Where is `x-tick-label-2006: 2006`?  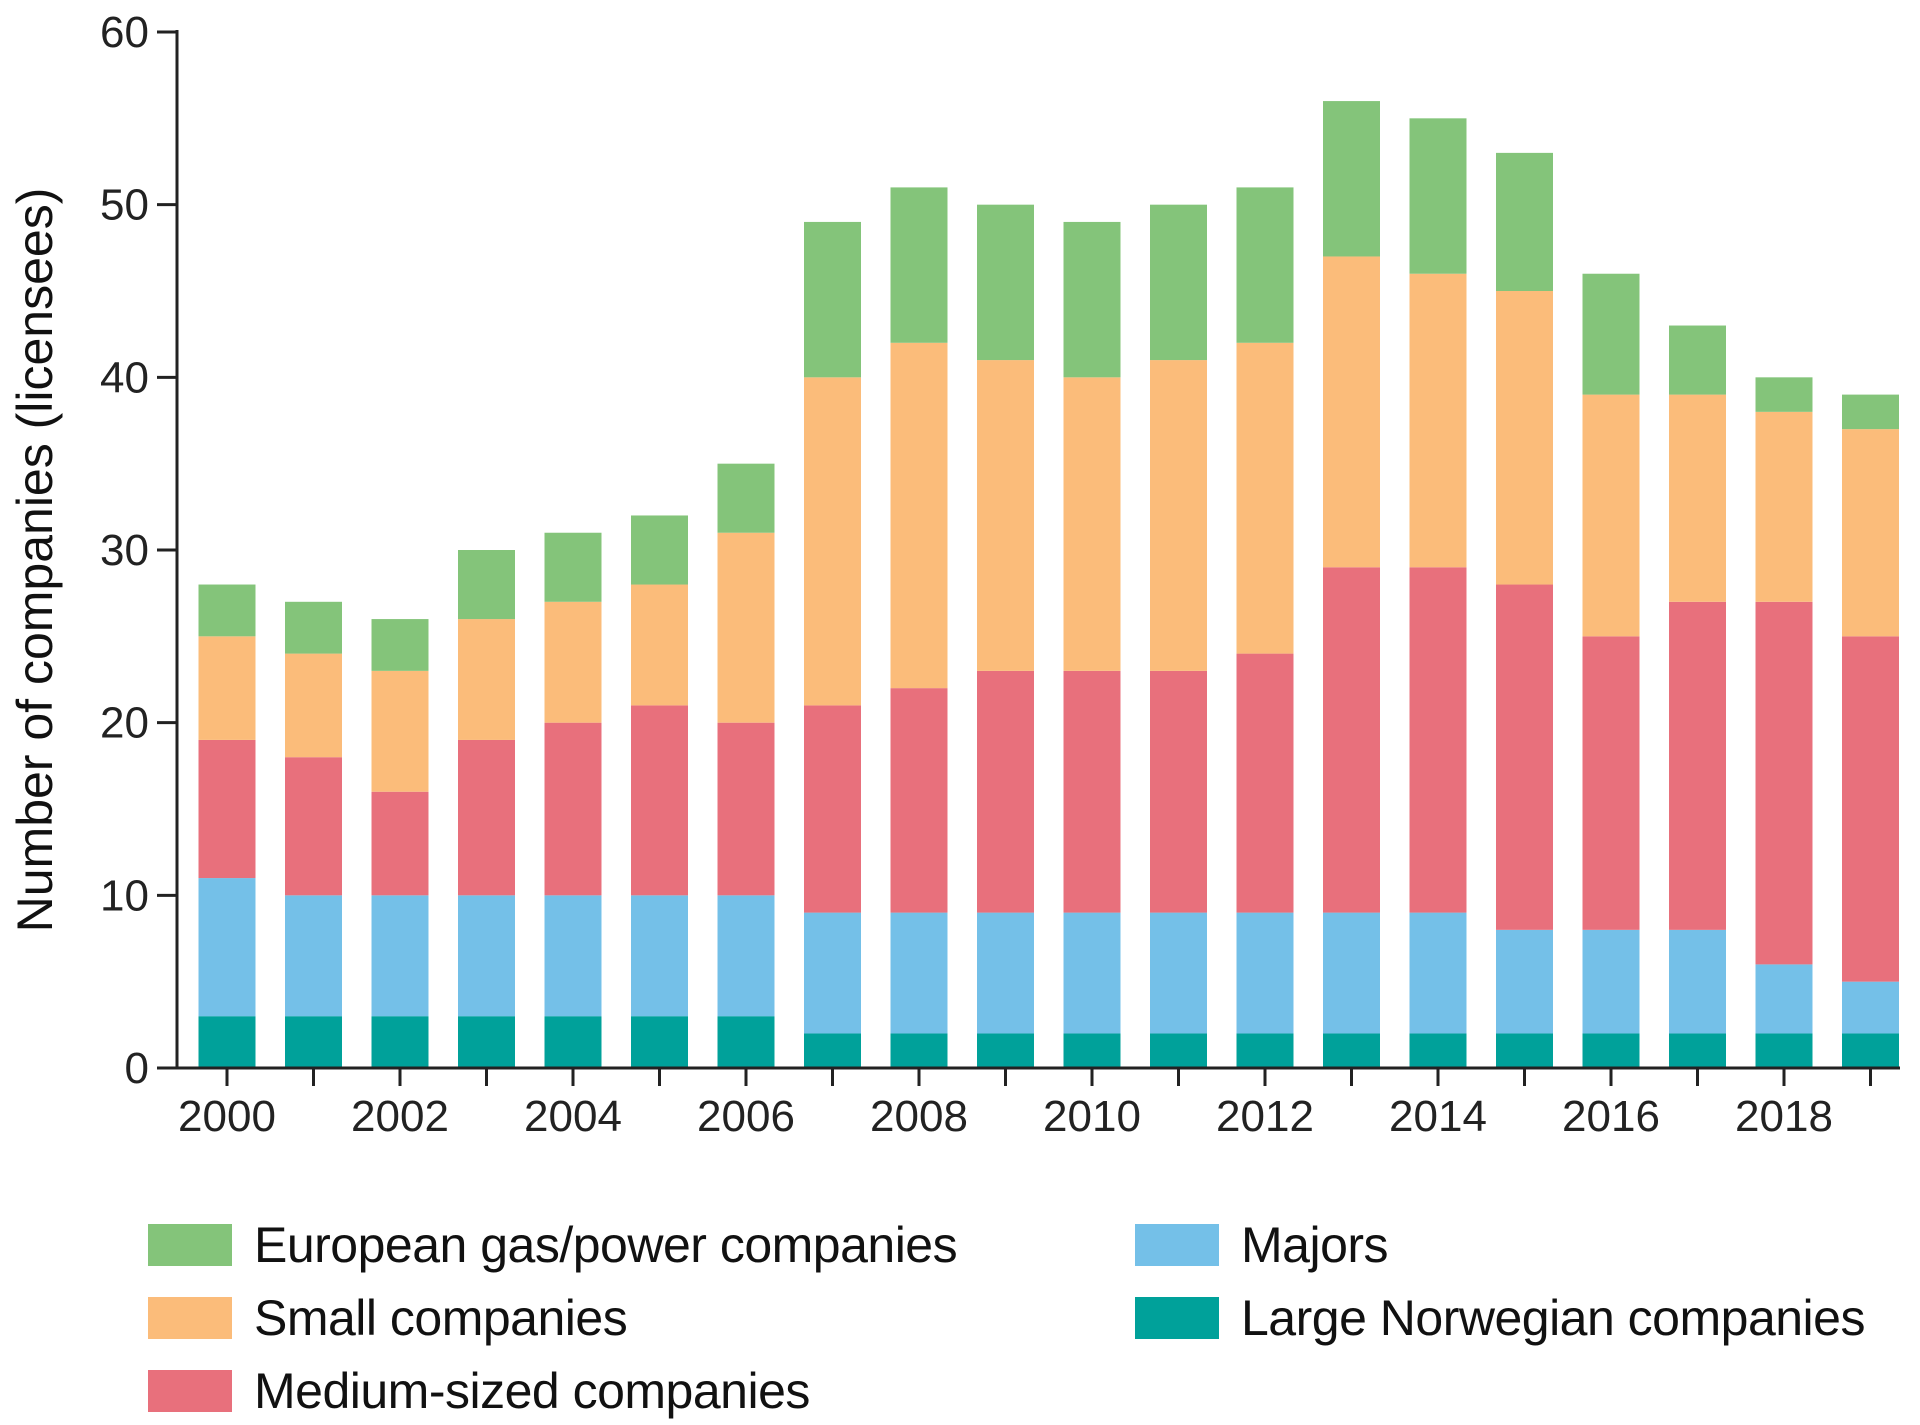
x-tick-label-2006: 2006 is located at coordinates (746, 1116).